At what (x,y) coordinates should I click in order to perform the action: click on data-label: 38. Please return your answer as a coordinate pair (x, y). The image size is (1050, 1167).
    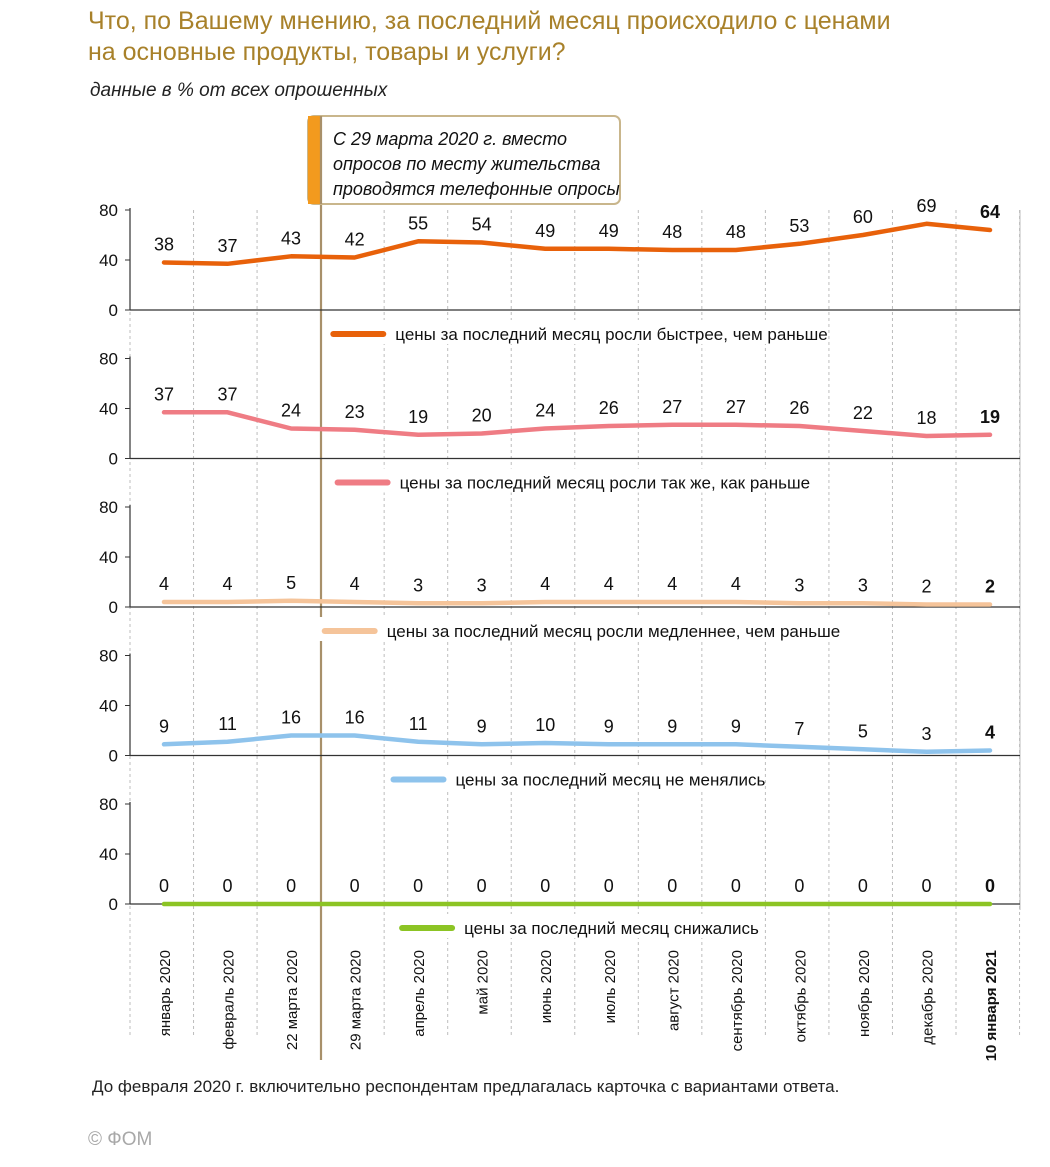
    Looking at the image, I should click on (164, 245).